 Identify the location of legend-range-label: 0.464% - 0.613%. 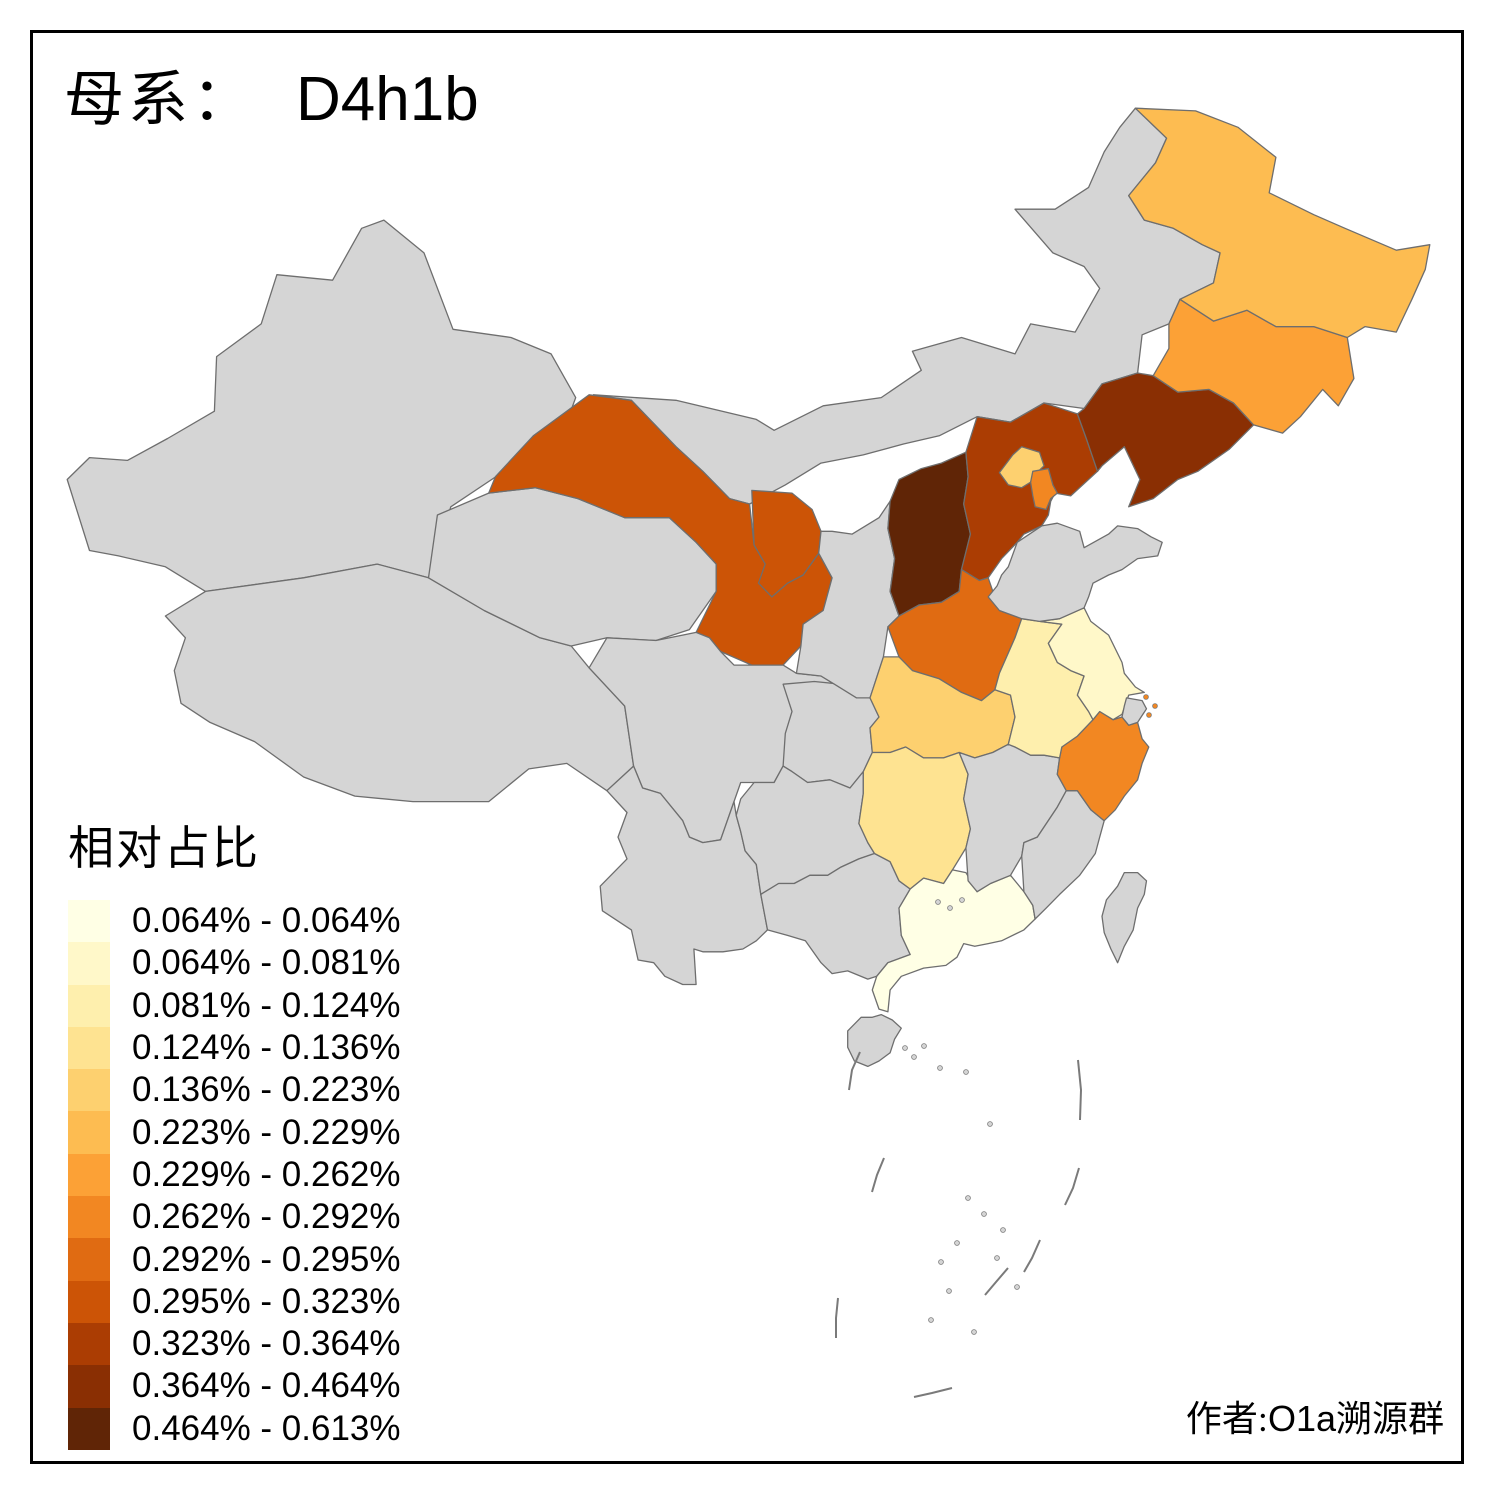
(266, 1428).